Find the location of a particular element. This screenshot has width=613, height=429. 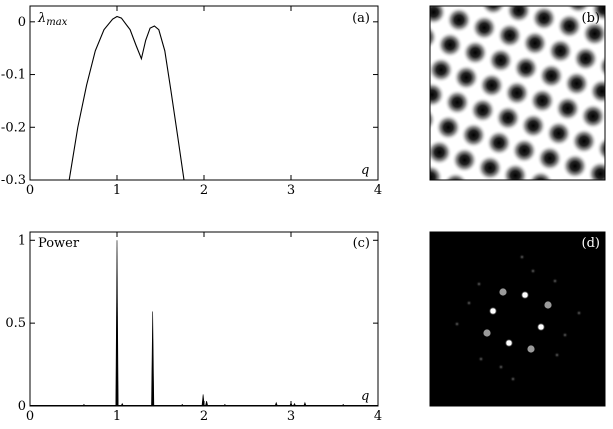

panel-c-ylabel: Power is located at coordinates (59, 243).